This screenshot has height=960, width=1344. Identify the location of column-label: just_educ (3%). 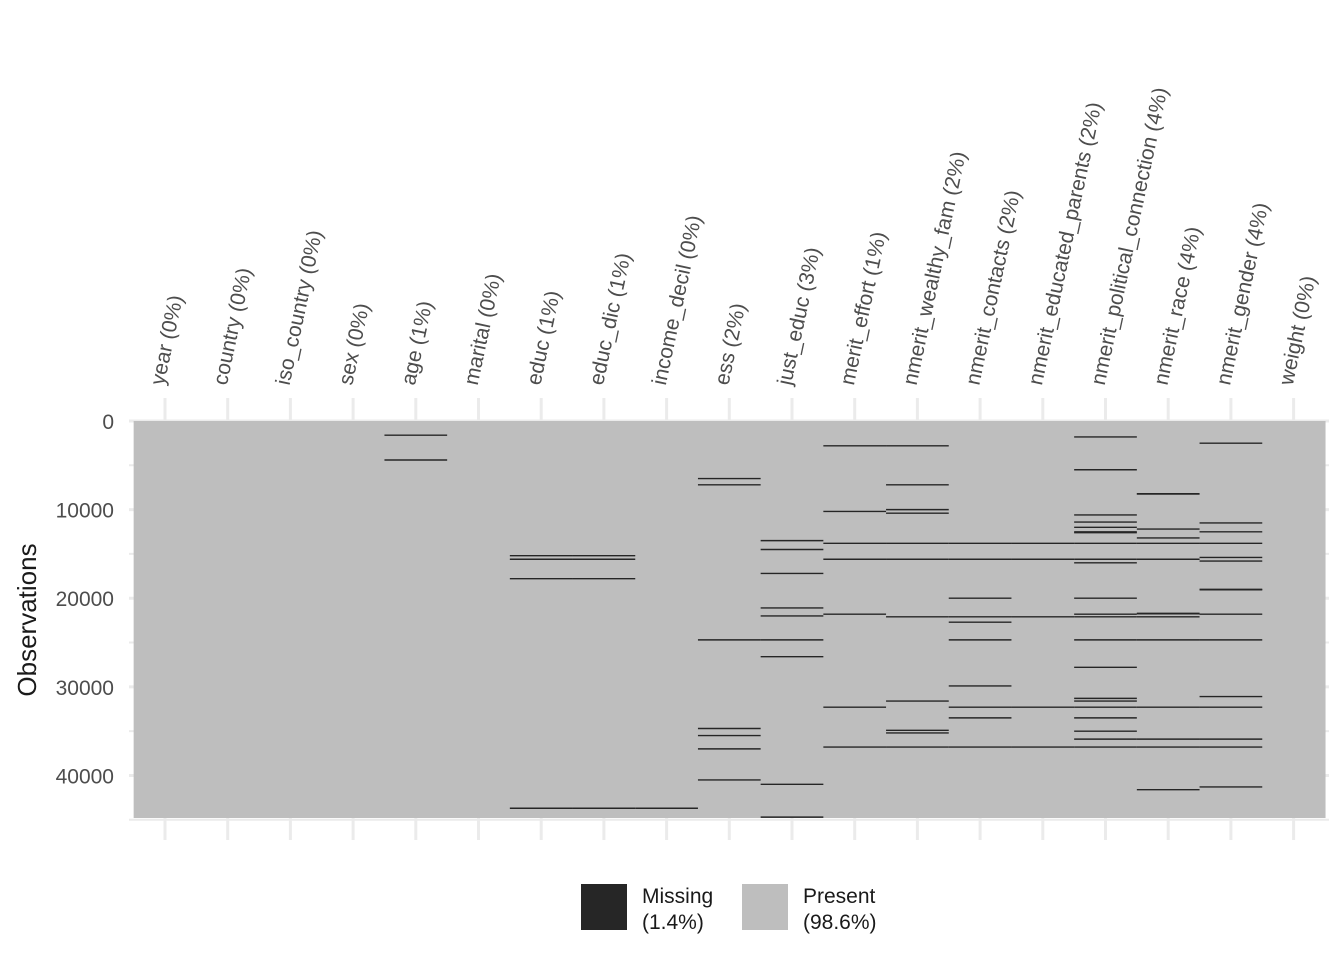
(799, 316).